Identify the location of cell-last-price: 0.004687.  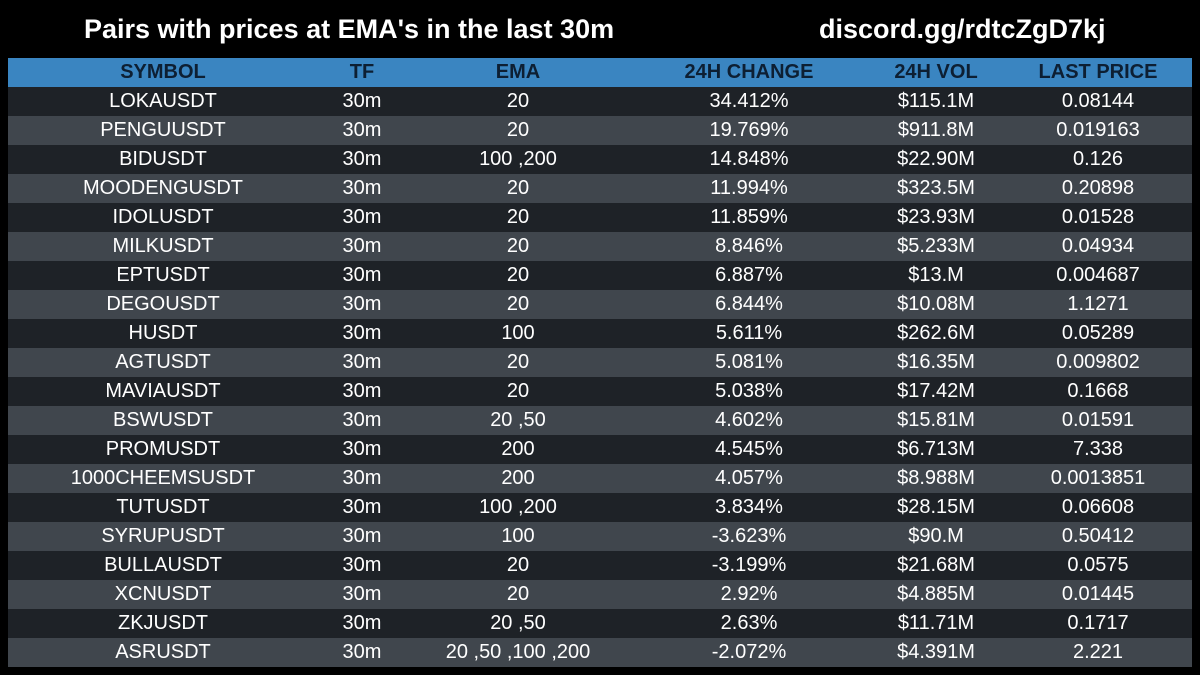
(1098, 275).